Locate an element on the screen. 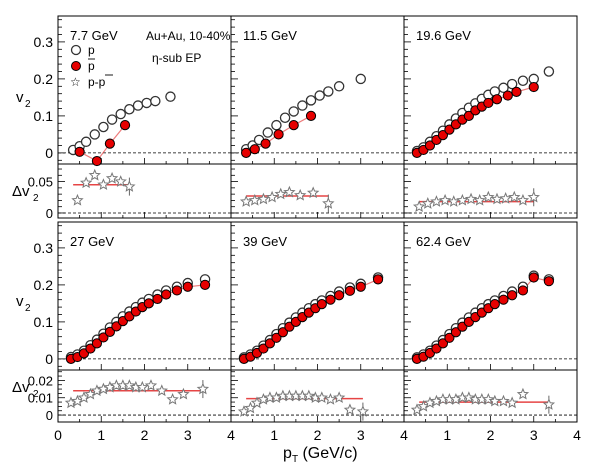 The height and width of the screenshot is (465, 600). panel-title: 7.7 GeV is located at coordinates (94, 35).